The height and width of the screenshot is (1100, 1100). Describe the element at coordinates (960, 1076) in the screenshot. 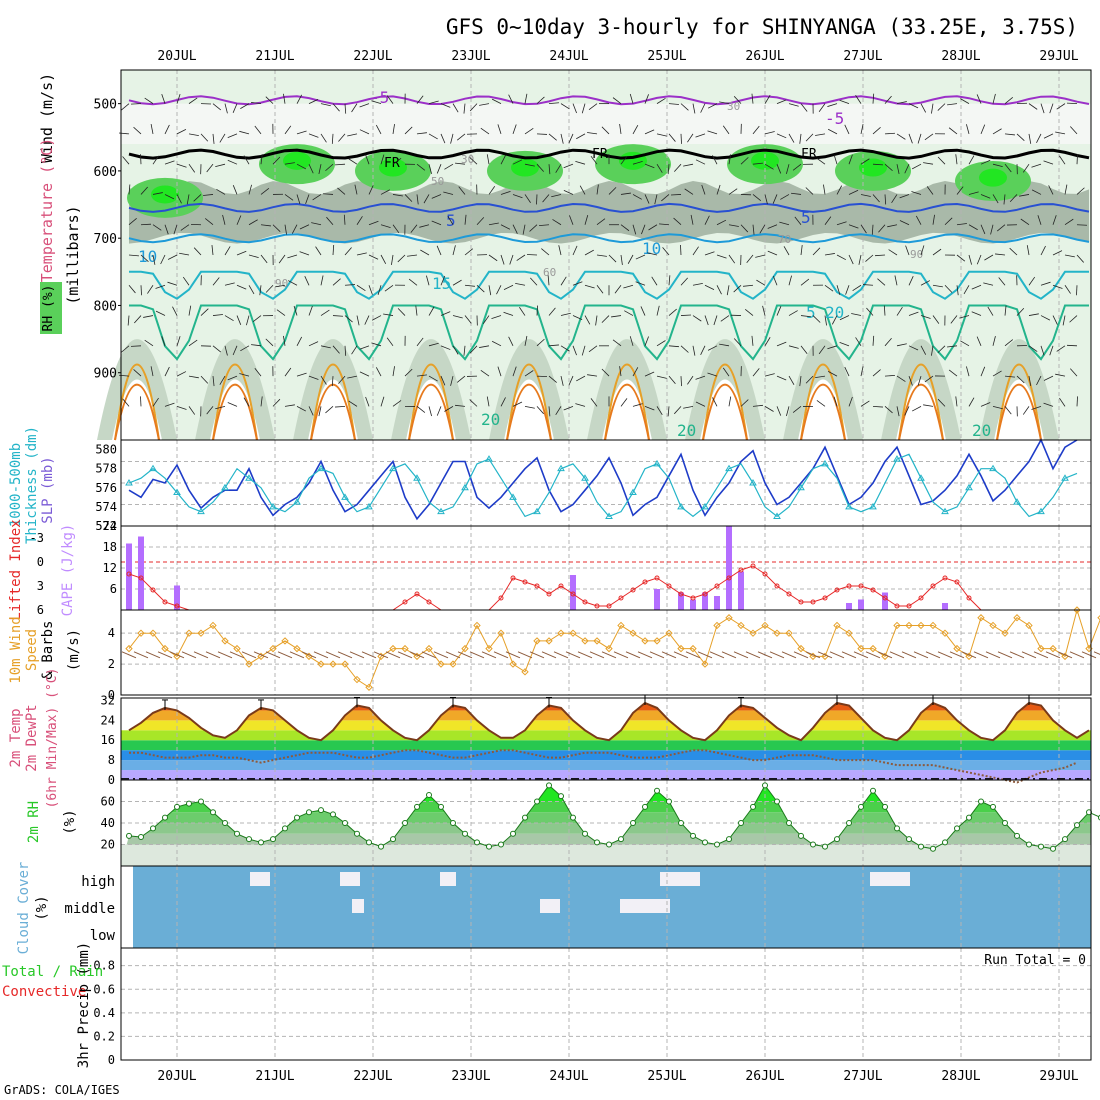

I see `date-label-bottom: 28JUL` at that location.